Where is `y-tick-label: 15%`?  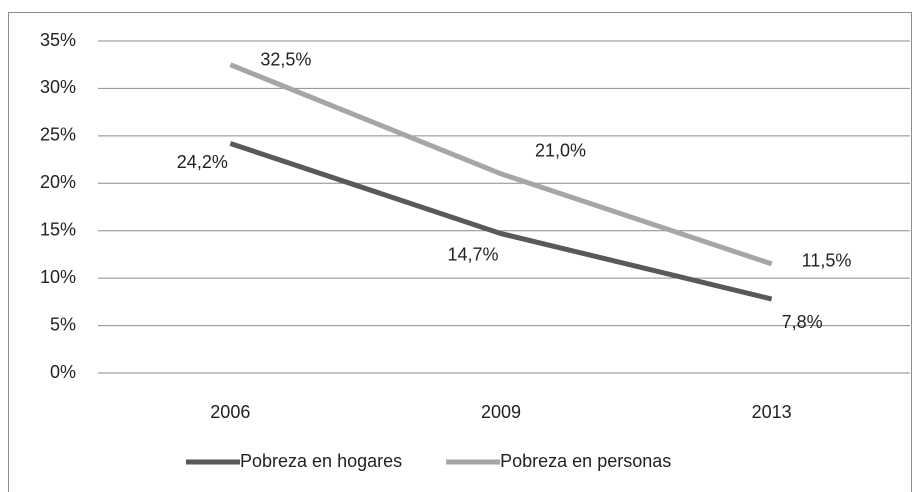
y-tick-label: 15% is located at coordinates (58, 229).